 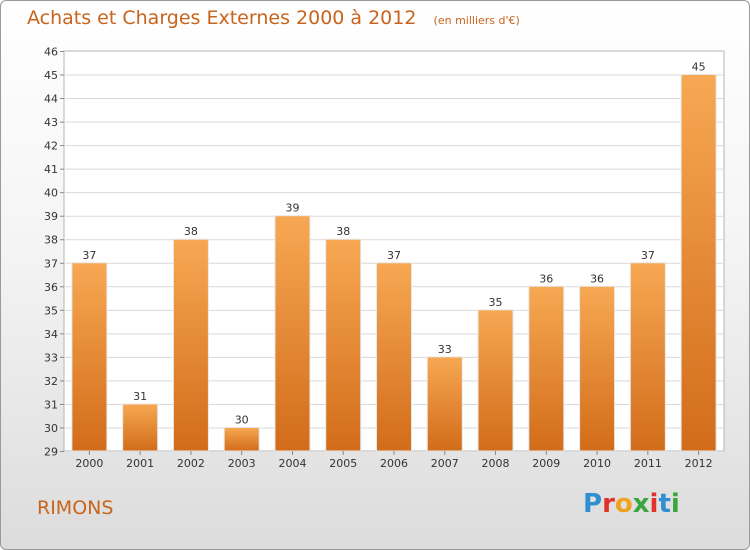 What do you see at coordinates (593, 504) in the screenshot?
I see `logo-letter: P` at bounding box center [593, 504].